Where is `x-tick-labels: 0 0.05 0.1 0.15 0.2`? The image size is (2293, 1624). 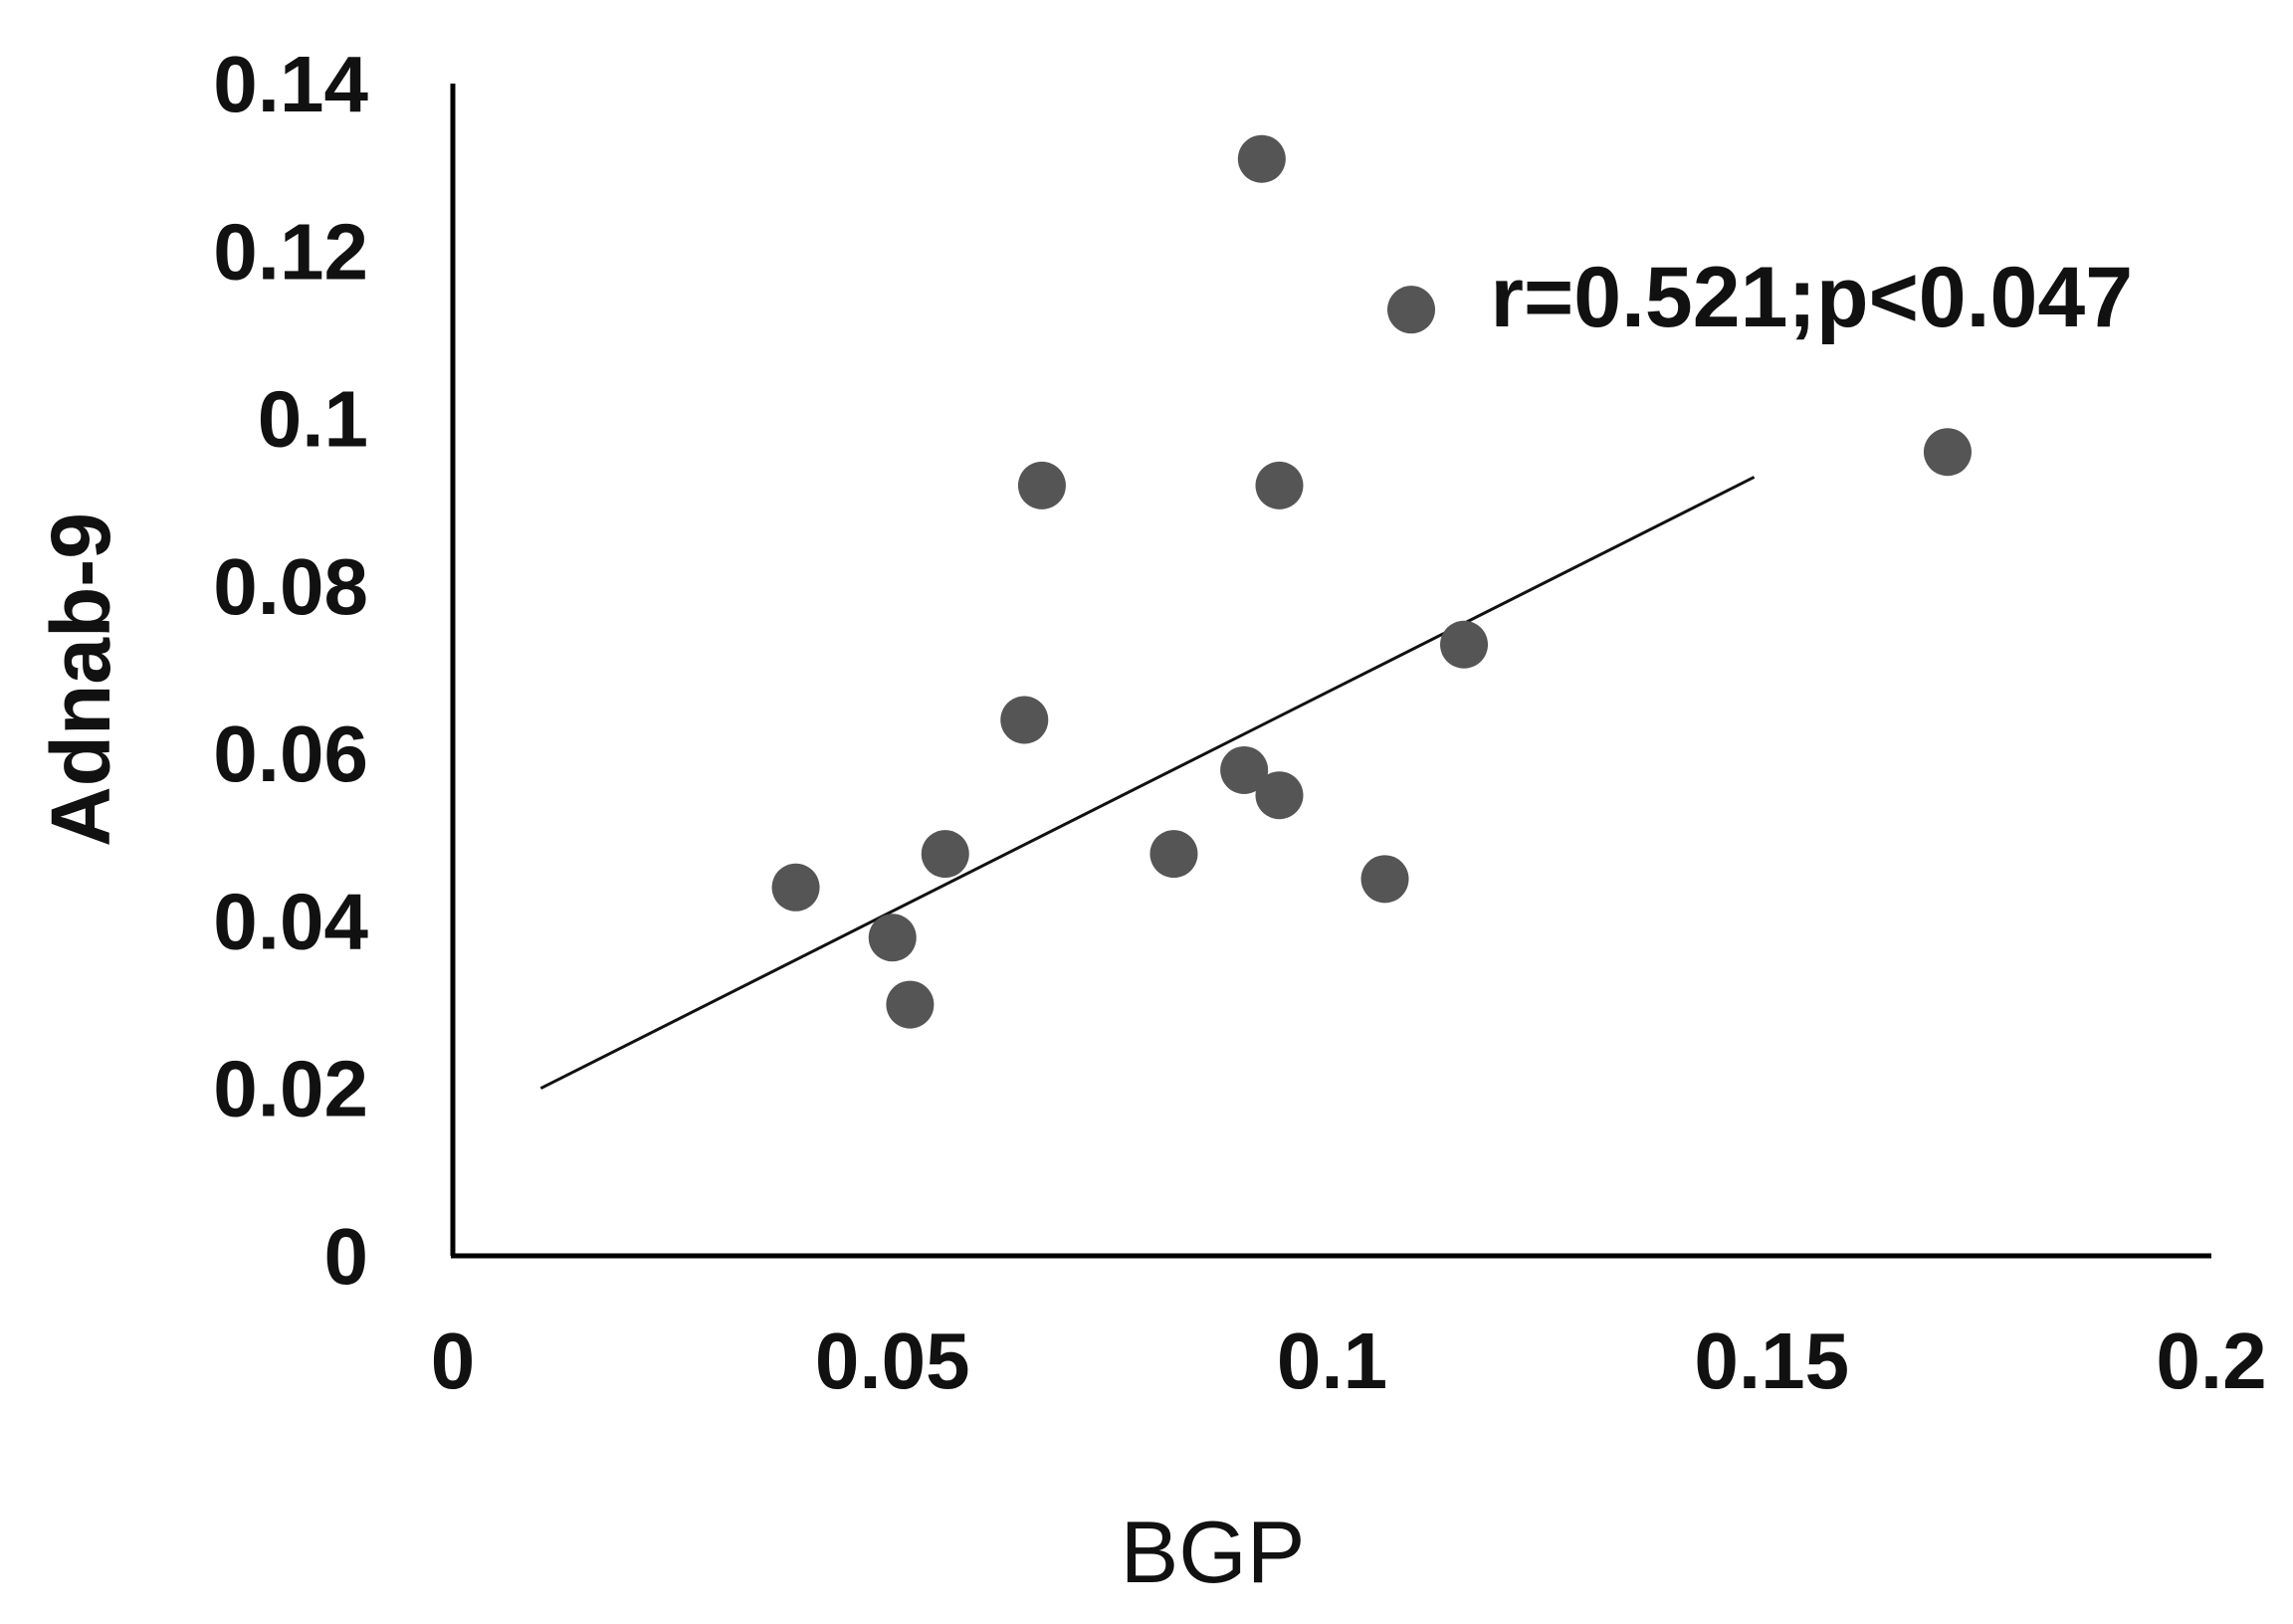
x-tick-labels: 0 0.05 0.1 0.15 0.2 is located at coordinates (1349, 1361).